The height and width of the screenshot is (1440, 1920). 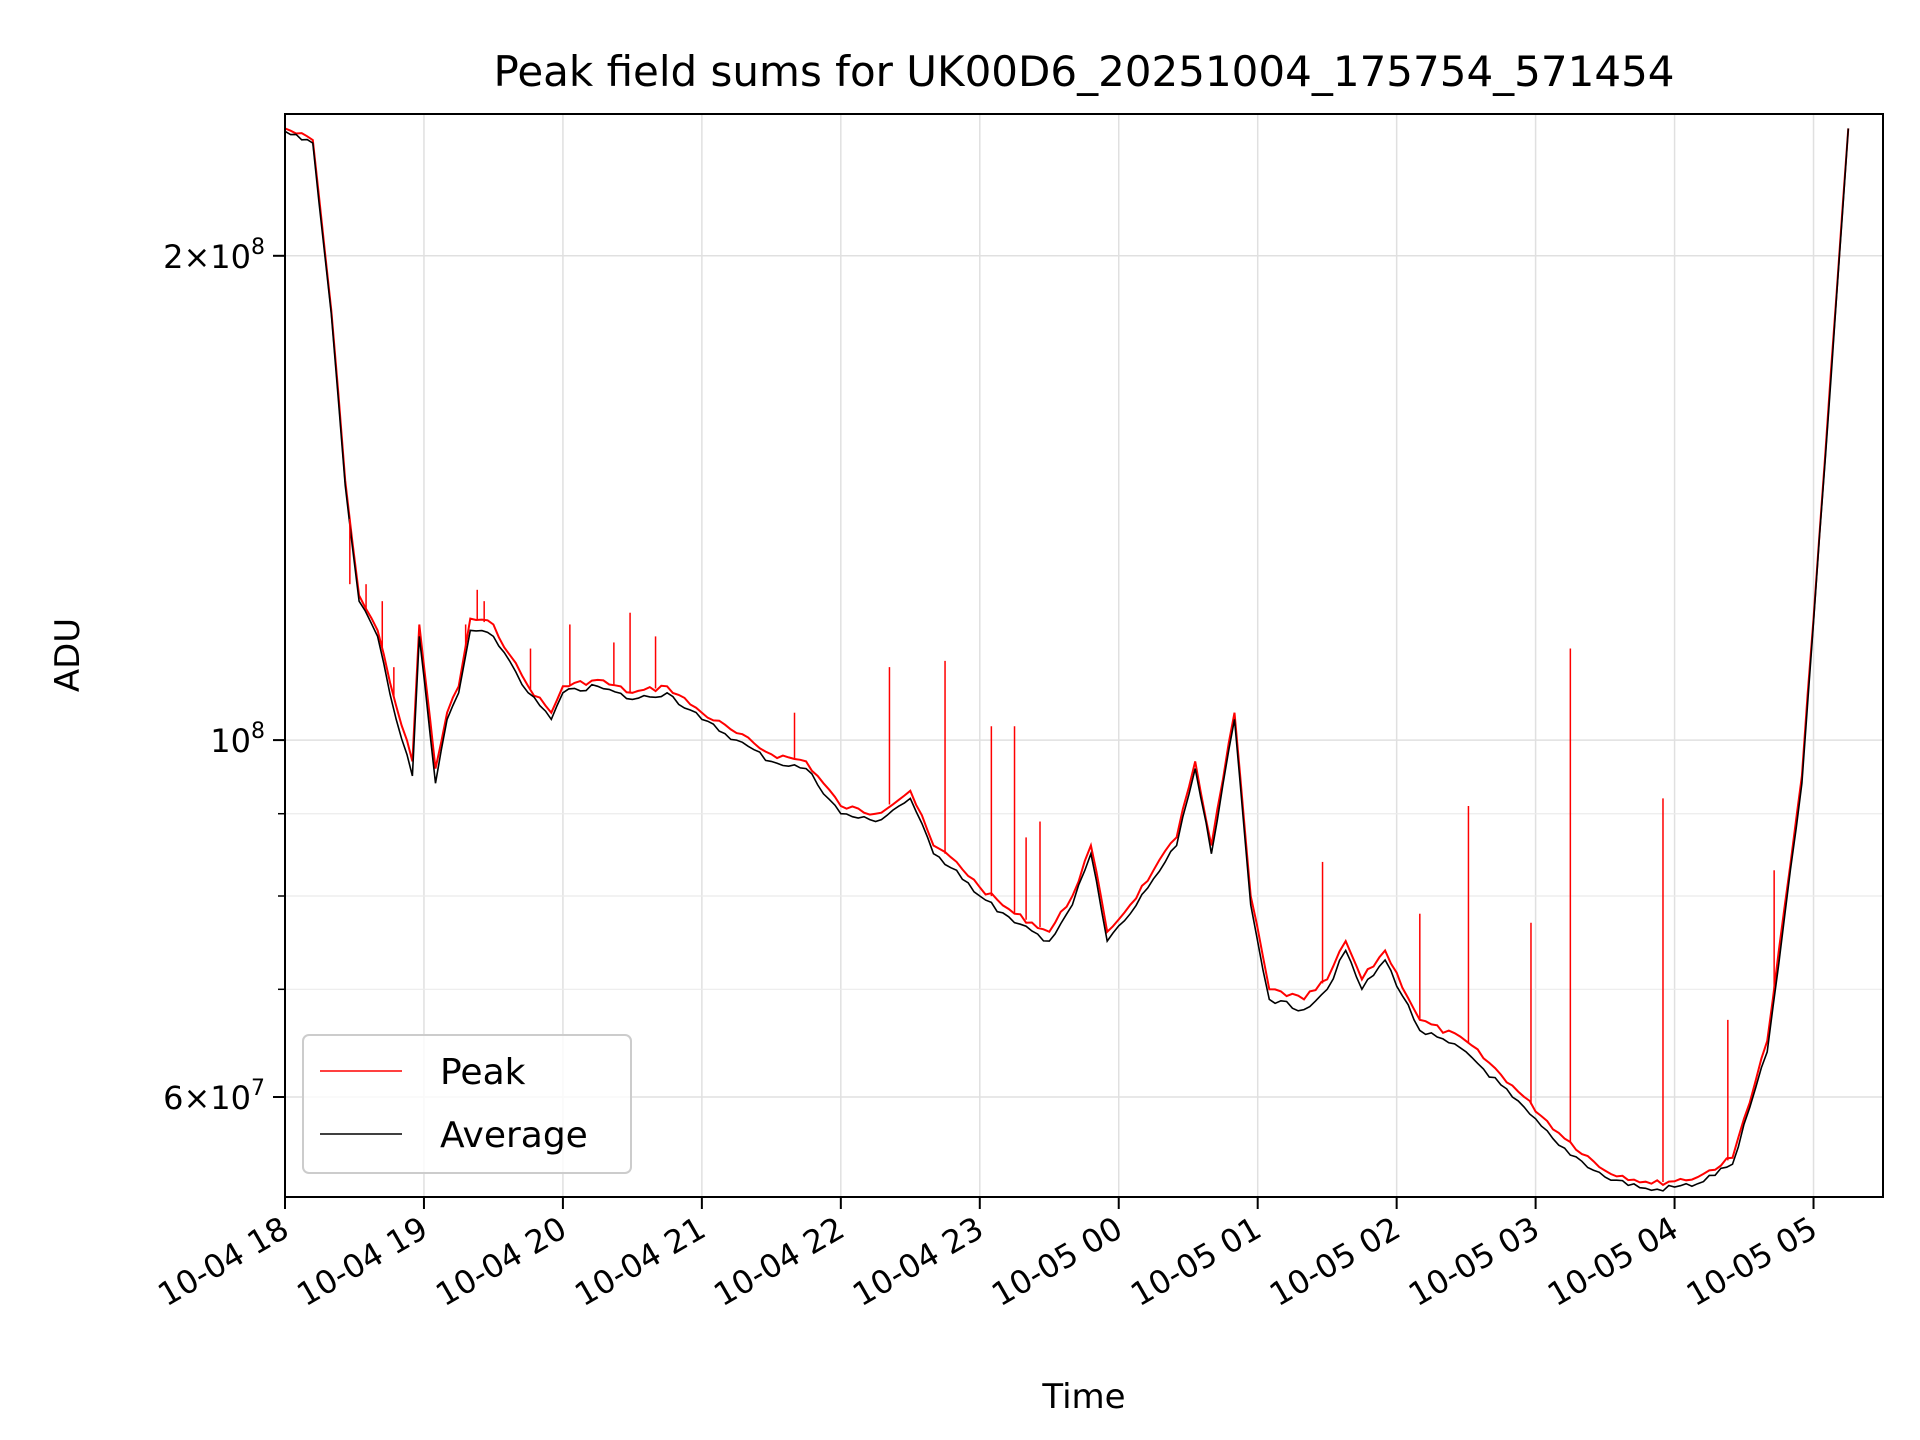 What do you see at coordinates (1083, 1397) in the screenshot?
I see `x-axis-label: Time` at bounding box center [1083, 1397].